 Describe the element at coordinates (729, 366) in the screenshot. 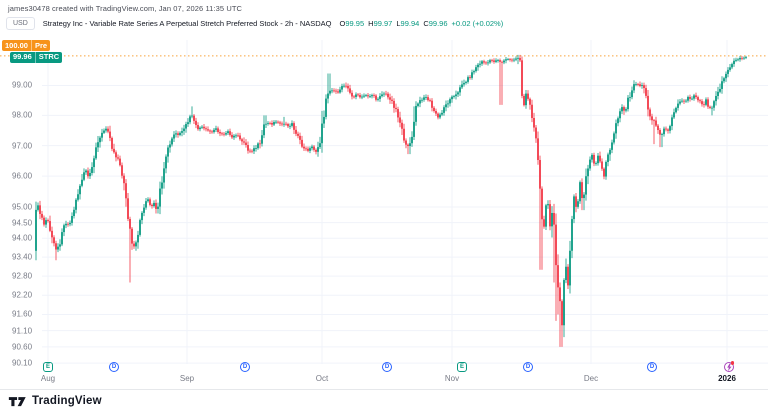

I see `upcoming-marker-icon` at that location.